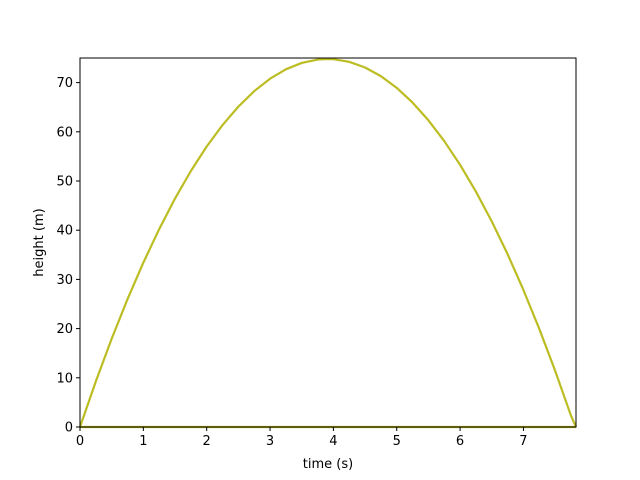  What do you see at coordinates (333, 441) in the screenshot?
I see `x-tick-label: 4` at bounding box center [333, 441].